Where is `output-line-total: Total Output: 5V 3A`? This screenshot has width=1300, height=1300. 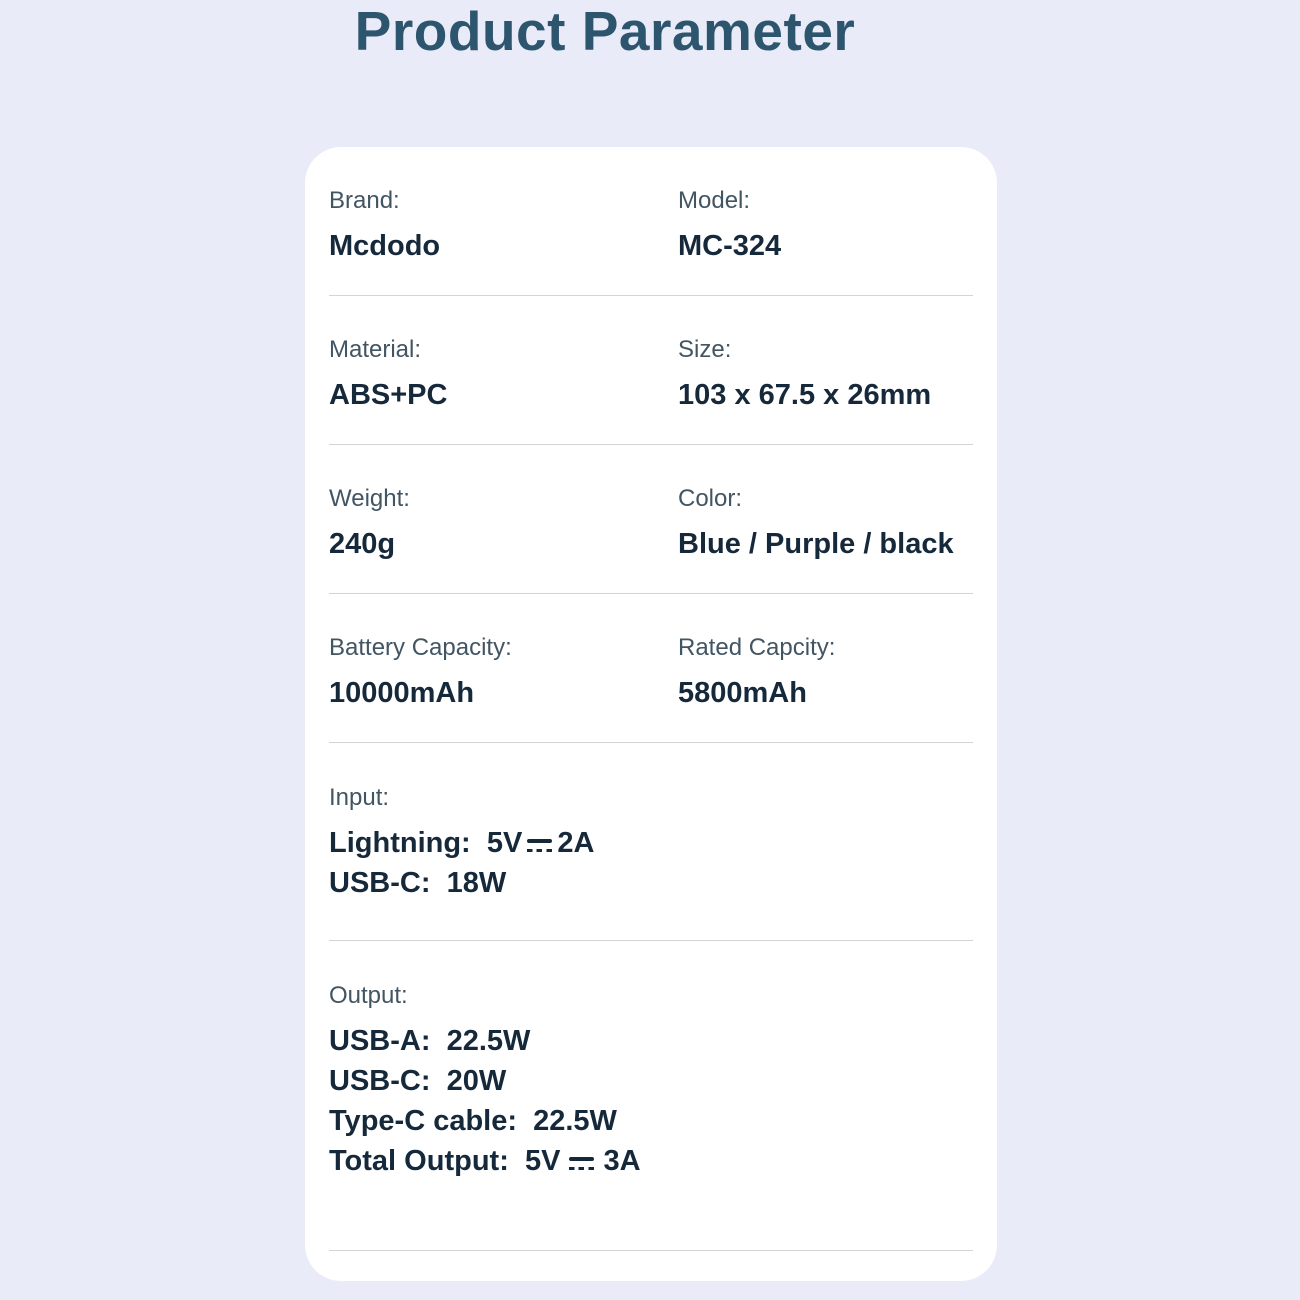 output-line-total: Total Output: 5V 3A is located at coordinates (651, 1161).